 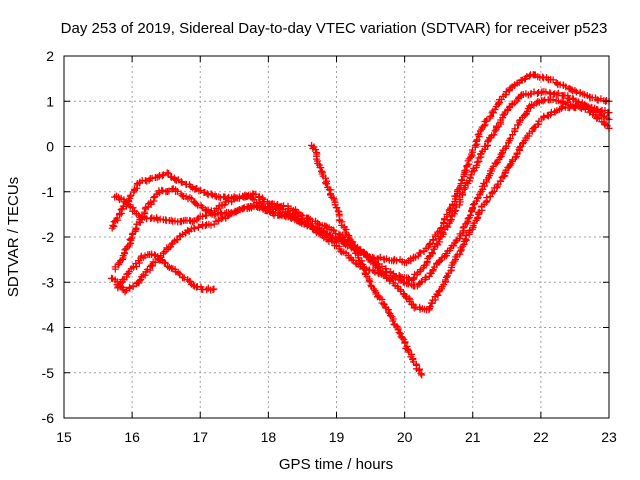 I want to click on x-tick-label: 15, so click(x=64, y=437).